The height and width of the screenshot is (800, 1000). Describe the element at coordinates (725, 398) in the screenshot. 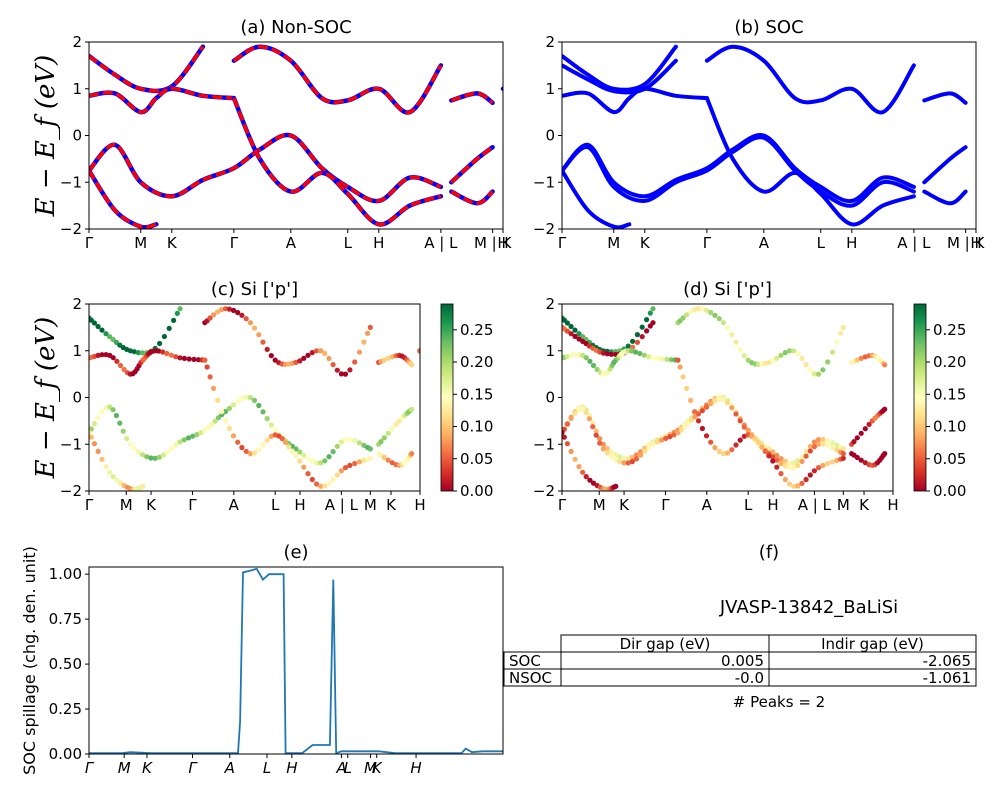

I see `plot-area-d` at that location.